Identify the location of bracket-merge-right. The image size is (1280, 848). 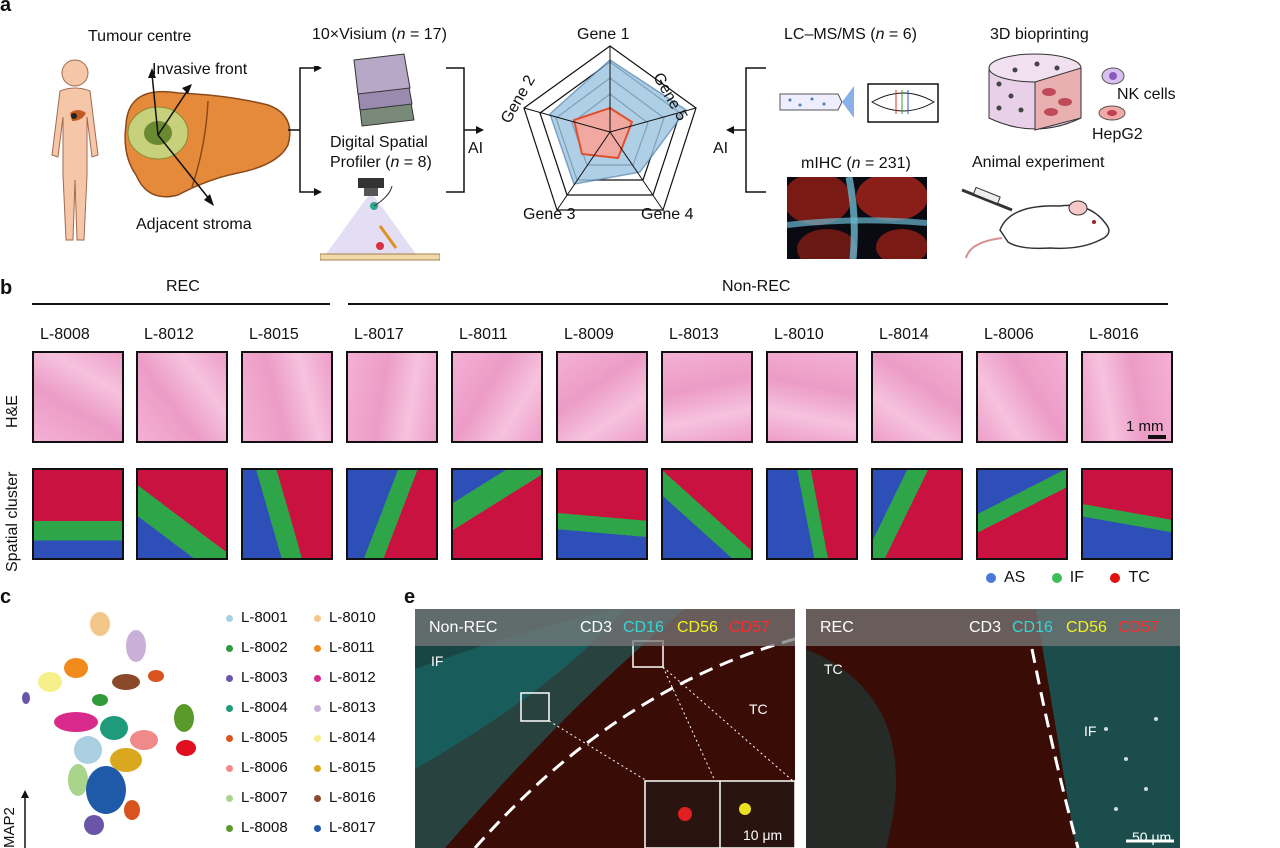
(746, 130).